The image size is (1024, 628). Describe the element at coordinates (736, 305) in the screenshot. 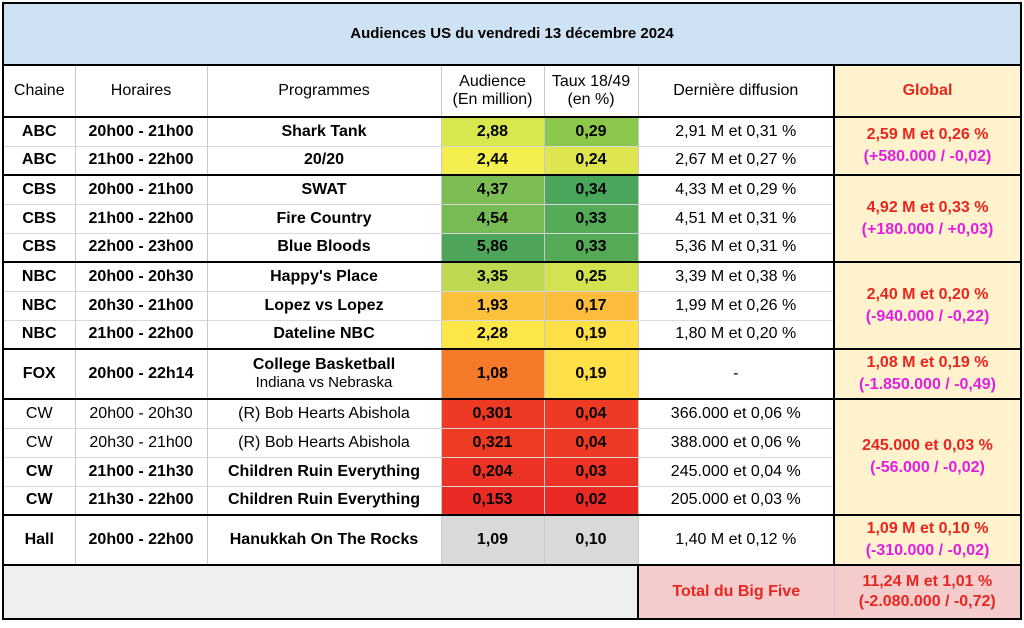

I see `cell-derniere-diffusion: 1,99 M et 0,26 %` at that location.